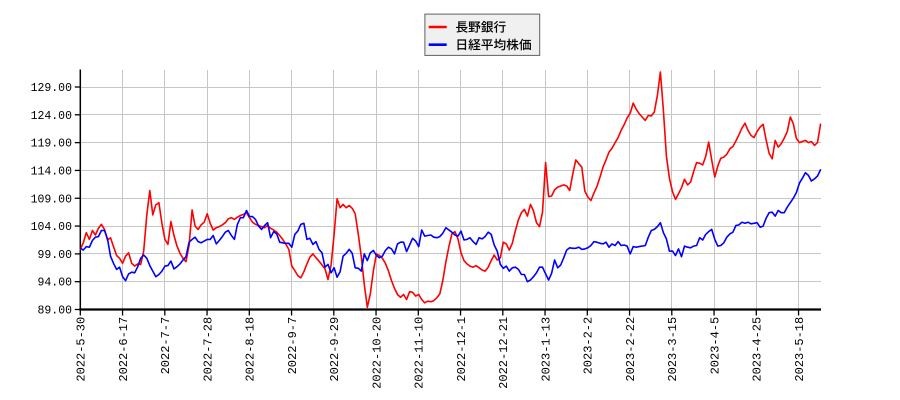 This screenshot has width=900, height=400. What do you see at coordinates (715, 346) in the screenshot?
I see `svg-text: 2023-4-5` at bounding box center [715, 346].